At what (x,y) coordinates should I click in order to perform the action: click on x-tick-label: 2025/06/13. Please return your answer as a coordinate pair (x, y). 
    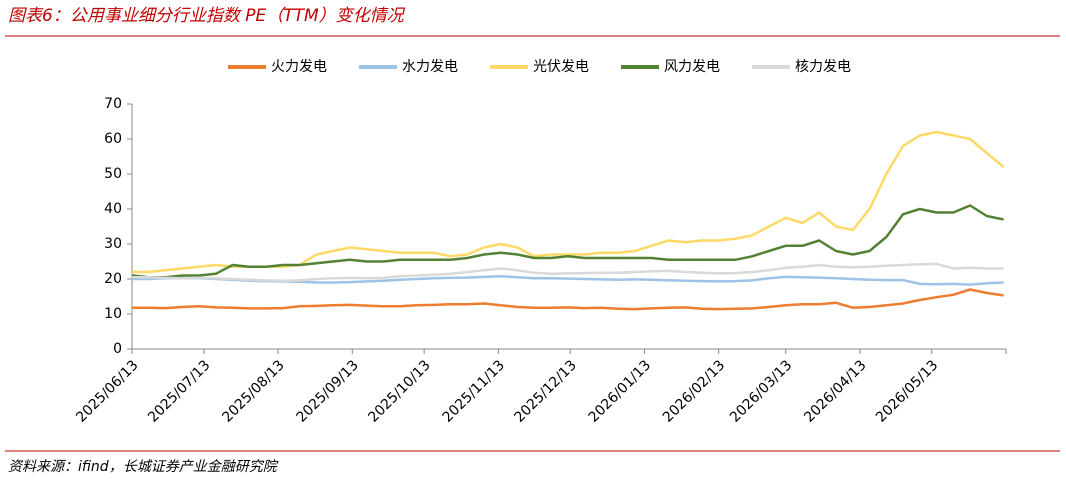
    Looking at the image, I should click on (107, 391).